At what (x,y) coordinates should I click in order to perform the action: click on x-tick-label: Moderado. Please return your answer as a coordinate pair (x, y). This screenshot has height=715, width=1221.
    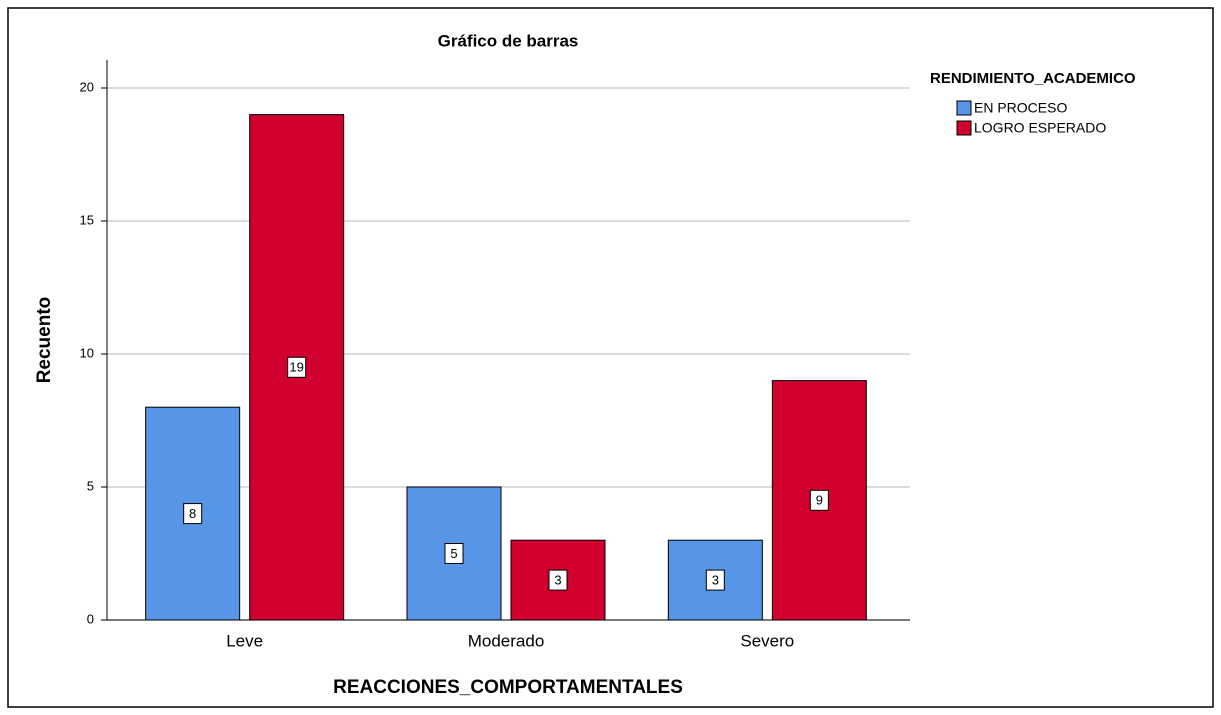
    Looking at the image, I should click on (506, 640).